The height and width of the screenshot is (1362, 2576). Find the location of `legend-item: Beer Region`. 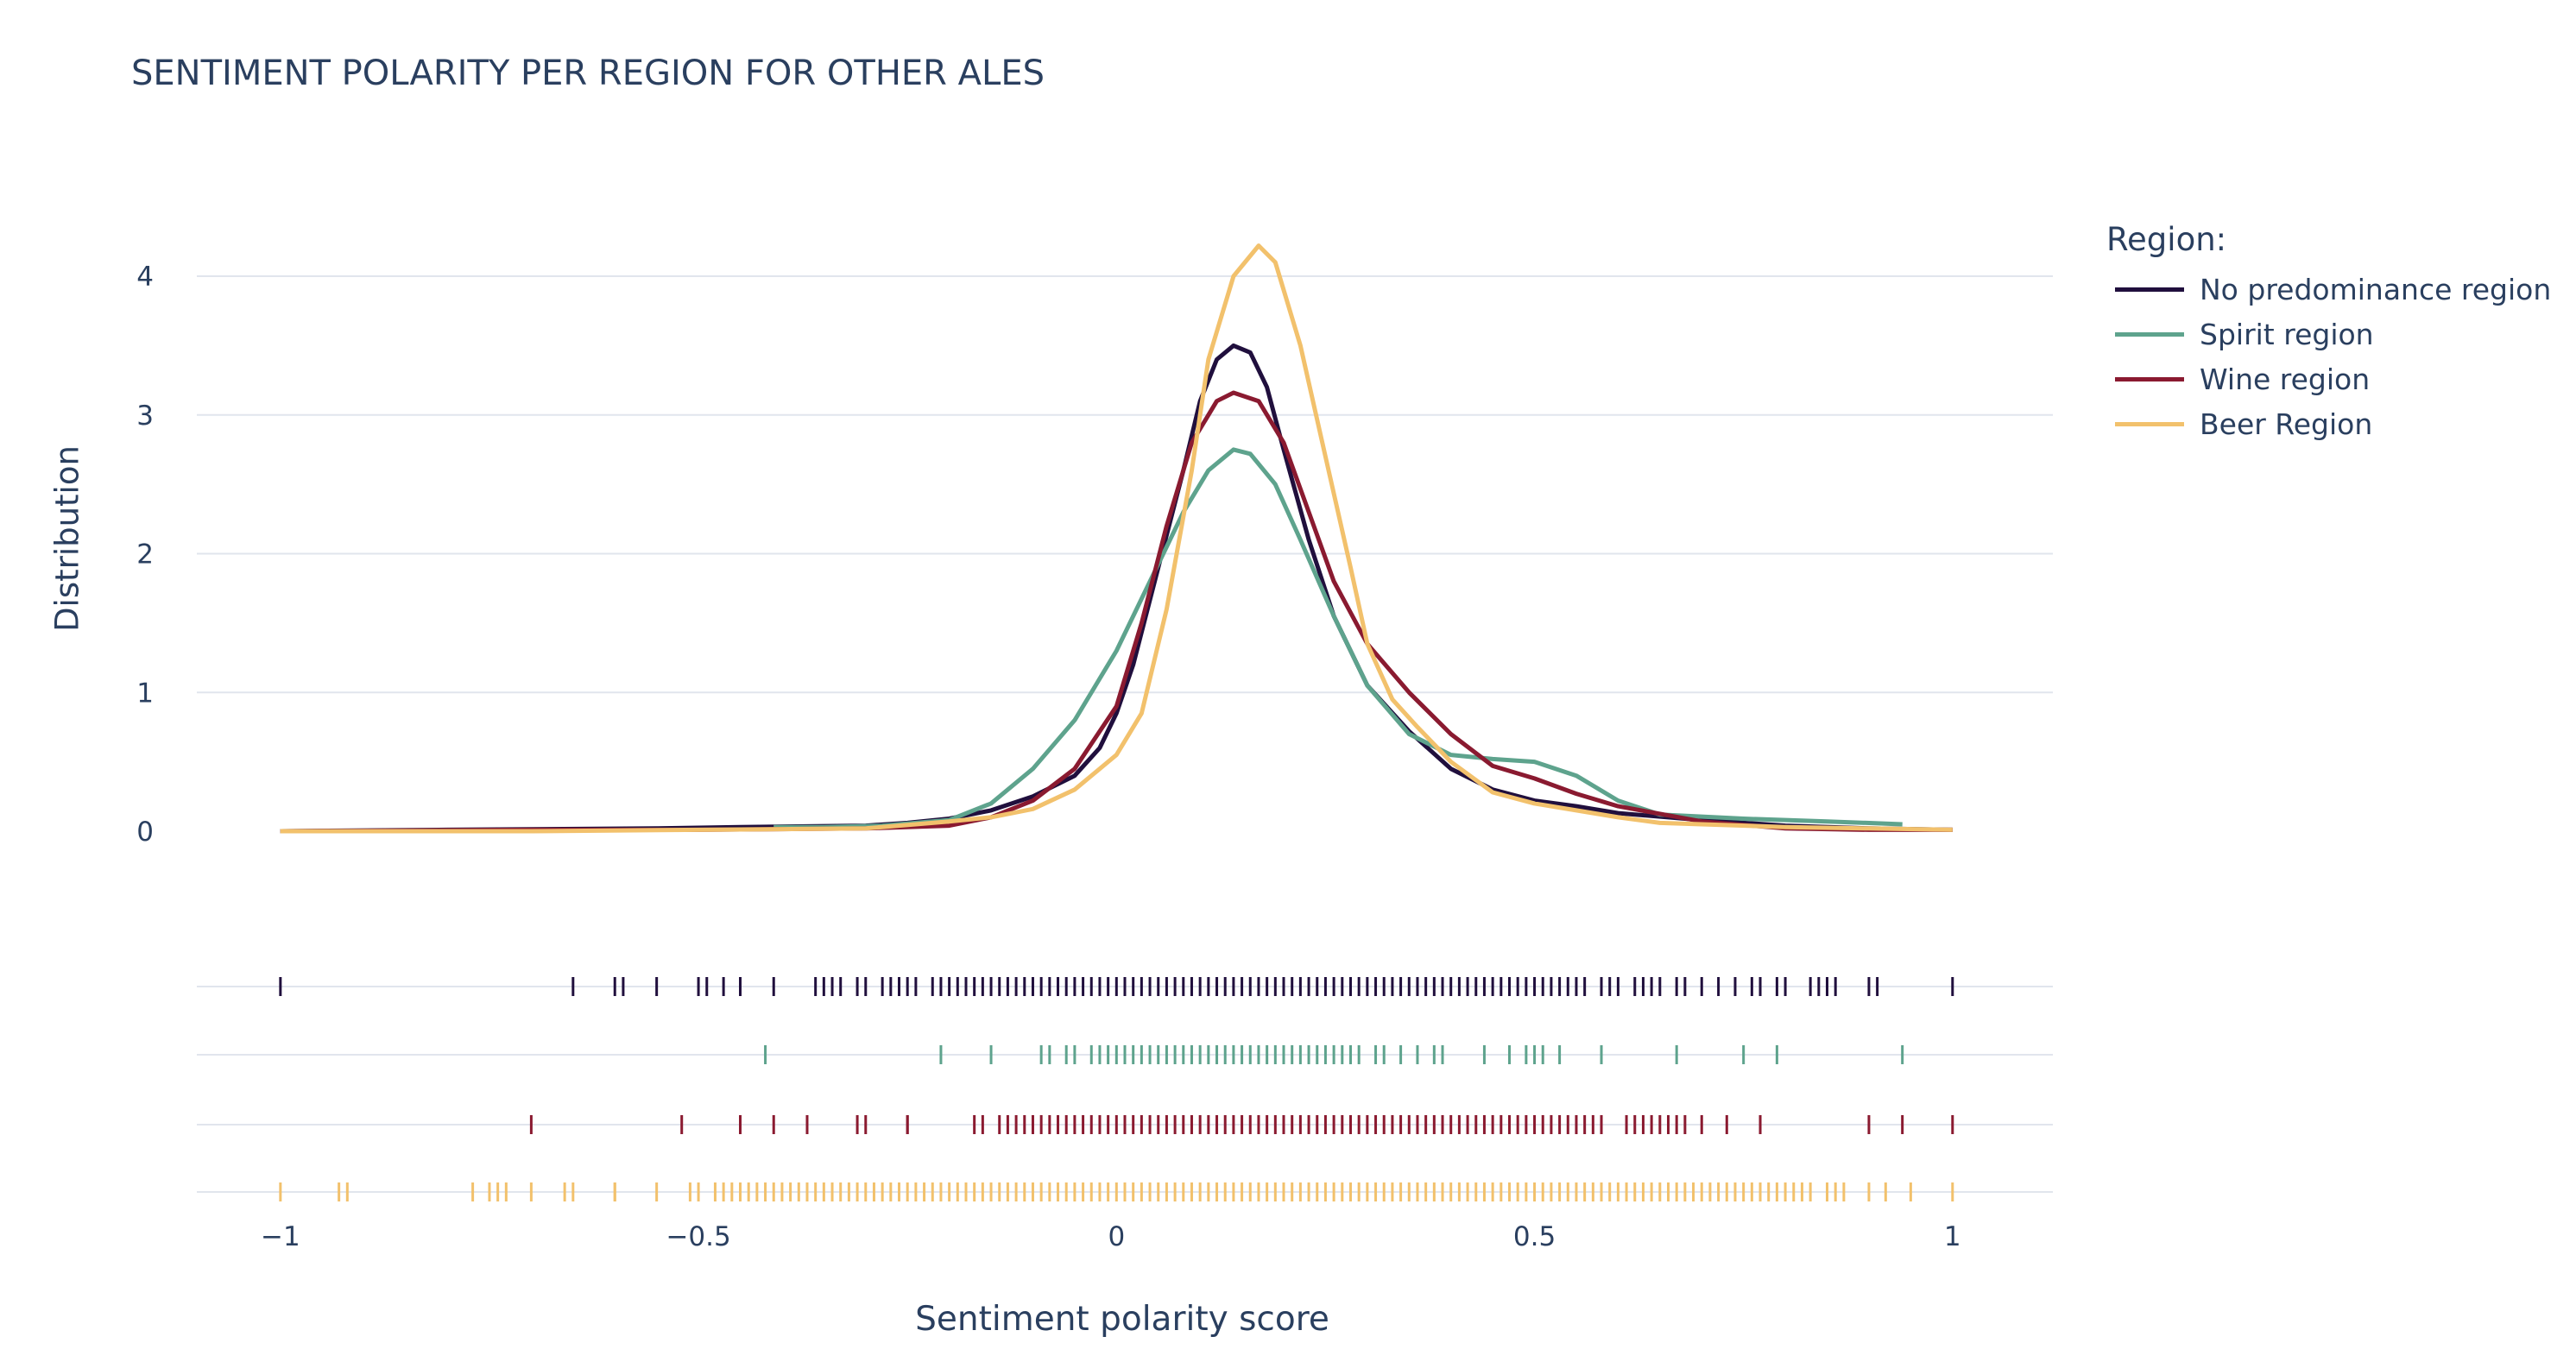

legend-item: Beer Region is located at coordinates (2328, 423).